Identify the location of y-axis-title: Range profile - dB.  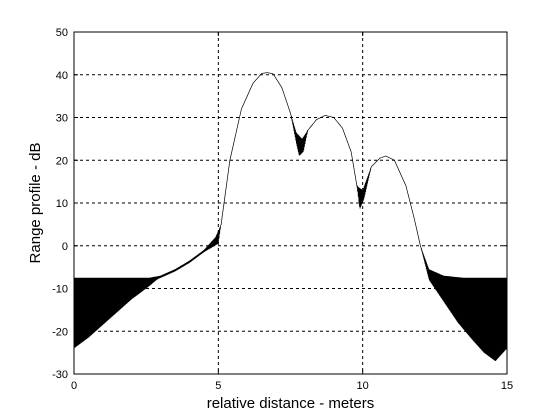
(35, 203).